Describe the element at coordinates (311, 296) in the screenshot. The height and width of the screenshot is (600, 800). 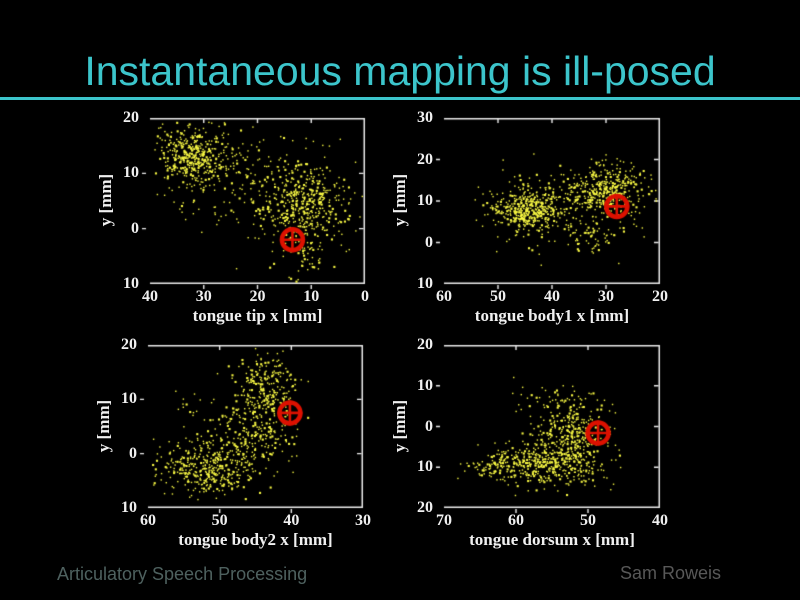
I see `x-tick-label: 10` at that location.